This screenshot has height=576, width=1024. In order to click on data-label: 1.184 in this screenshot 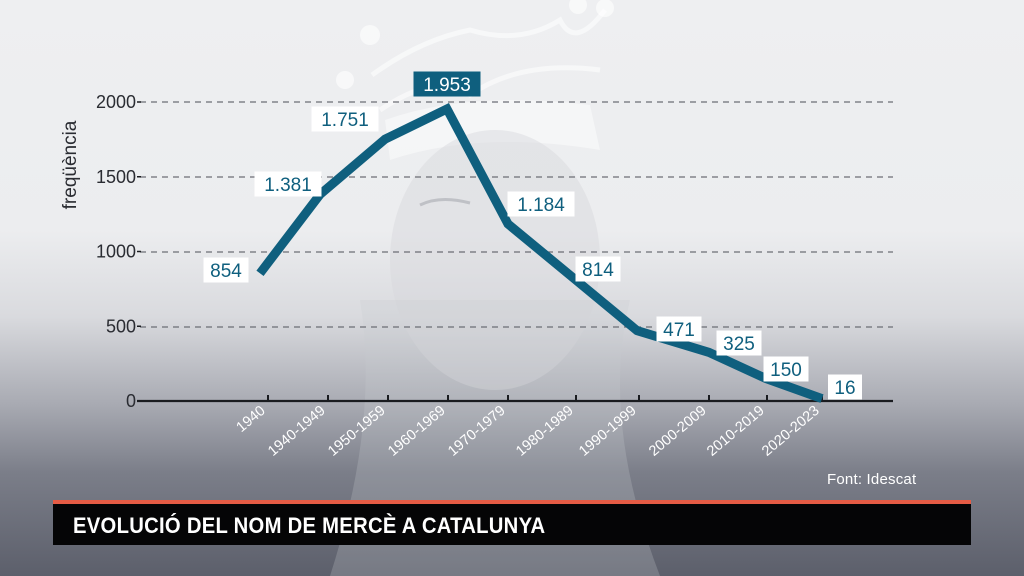, I will do `click(541, 204)`.